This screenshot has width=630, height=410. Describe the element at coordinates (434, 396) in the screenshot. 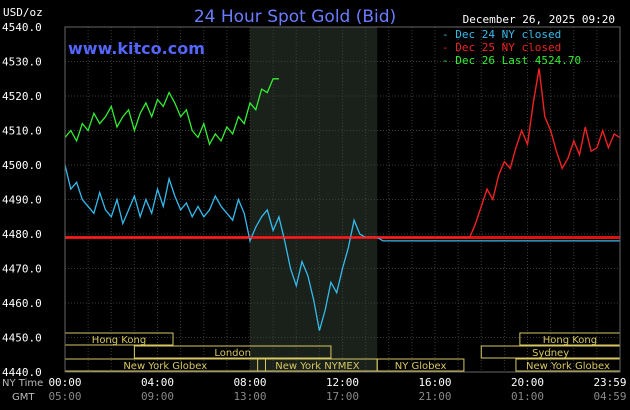

I see `x-tick-label-gmt: 21:00` at that location.